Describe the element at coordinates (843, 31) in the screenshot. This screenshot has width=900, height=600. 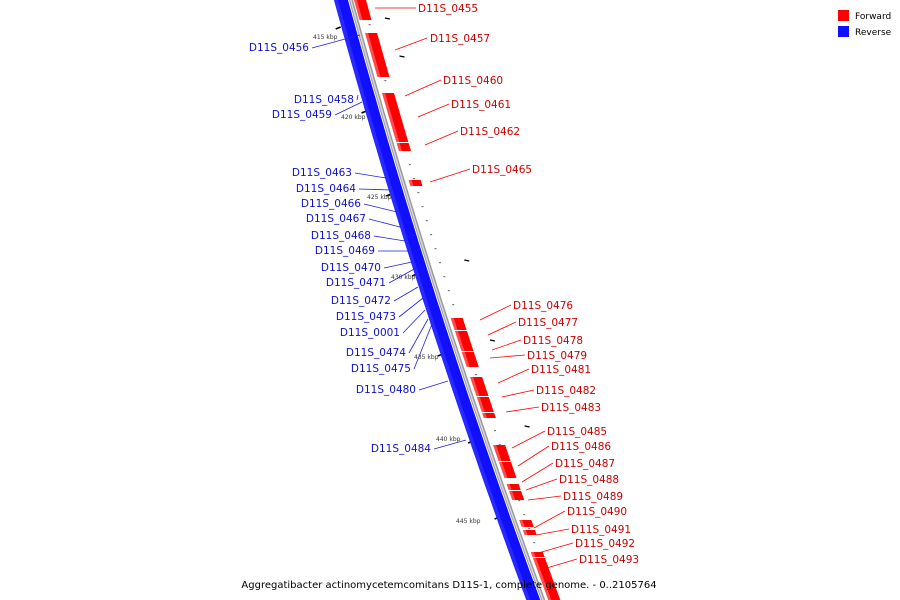
I see `legend-reverse-swatch` at that location.